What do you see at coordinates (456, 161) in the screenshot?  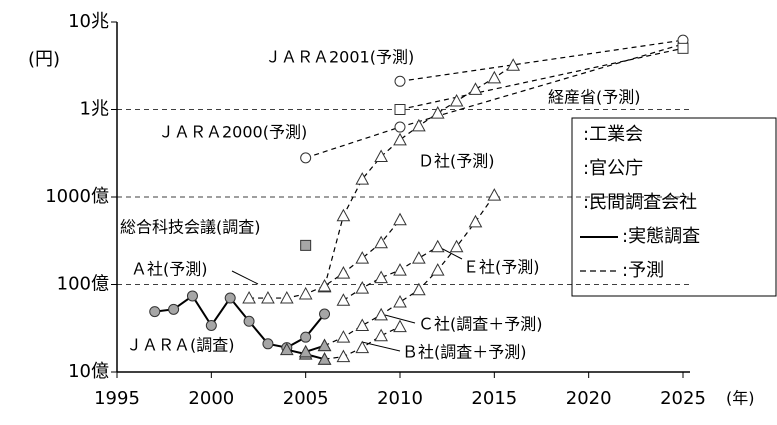 I see `series-label: Ｄ社(予測)` at bounding box center [456, 161].